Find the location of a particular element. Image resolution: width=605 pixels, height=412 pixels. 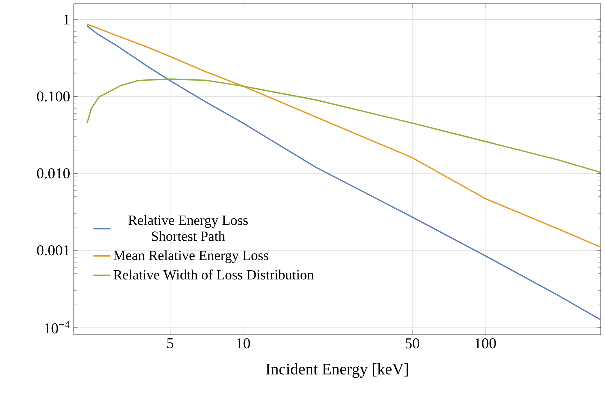

y-tick-label: 0.010 is located at coordinates (53, 173).